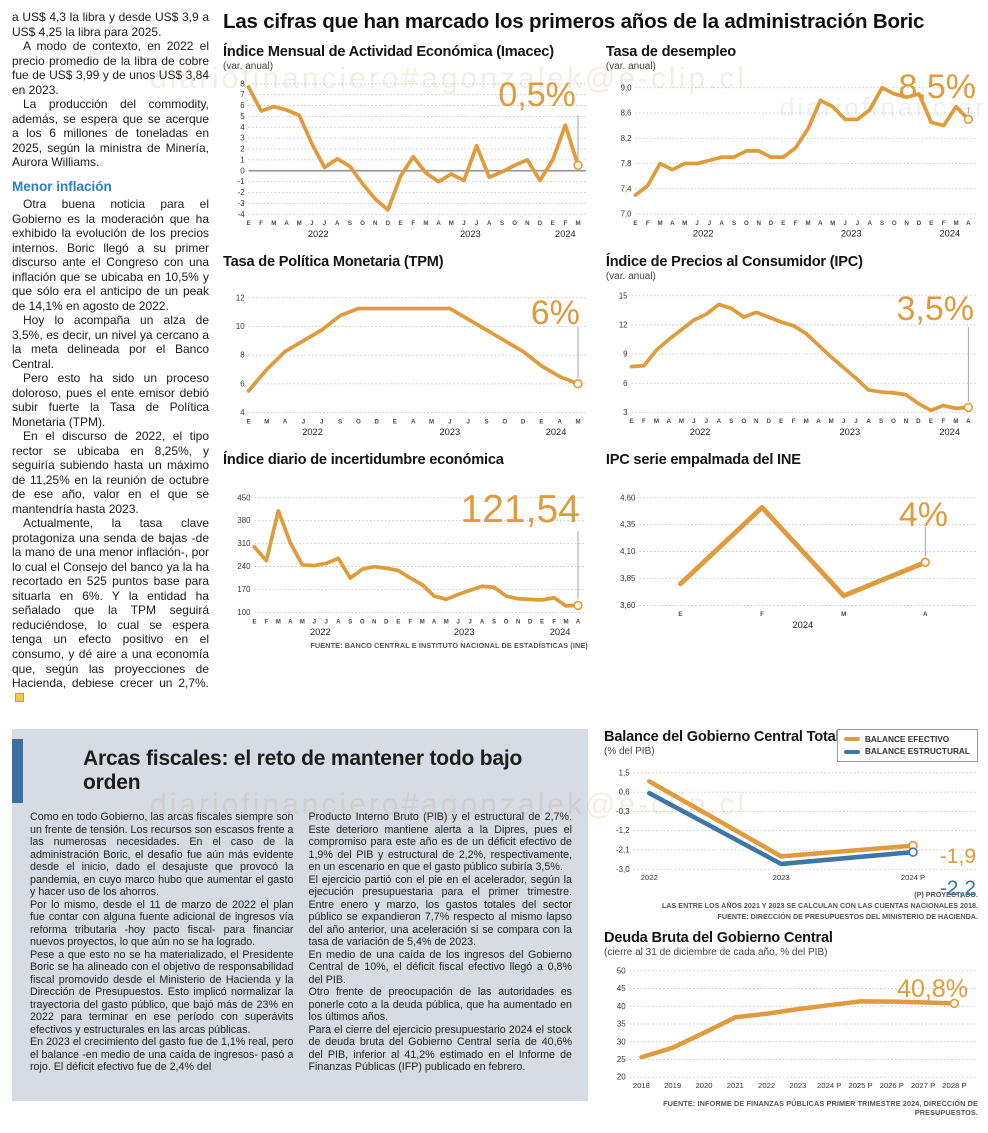 This screenshot has height=1133, width=988. What do you see at coordinates (629, 752) in the screenshot?
I see `chart-subtitle: (% del PIB)` at bounding box center [629, 752].